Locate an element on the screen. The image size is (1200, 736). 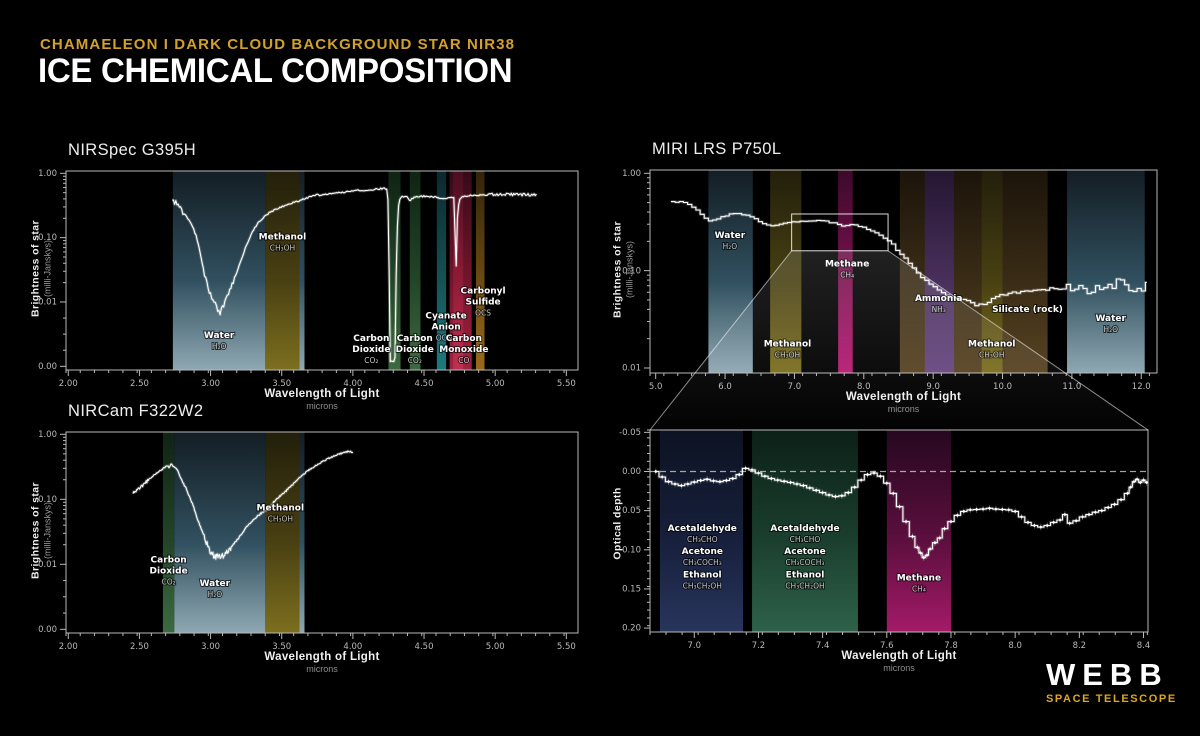
svg-text: Anion is located at coordinates (446, 327).